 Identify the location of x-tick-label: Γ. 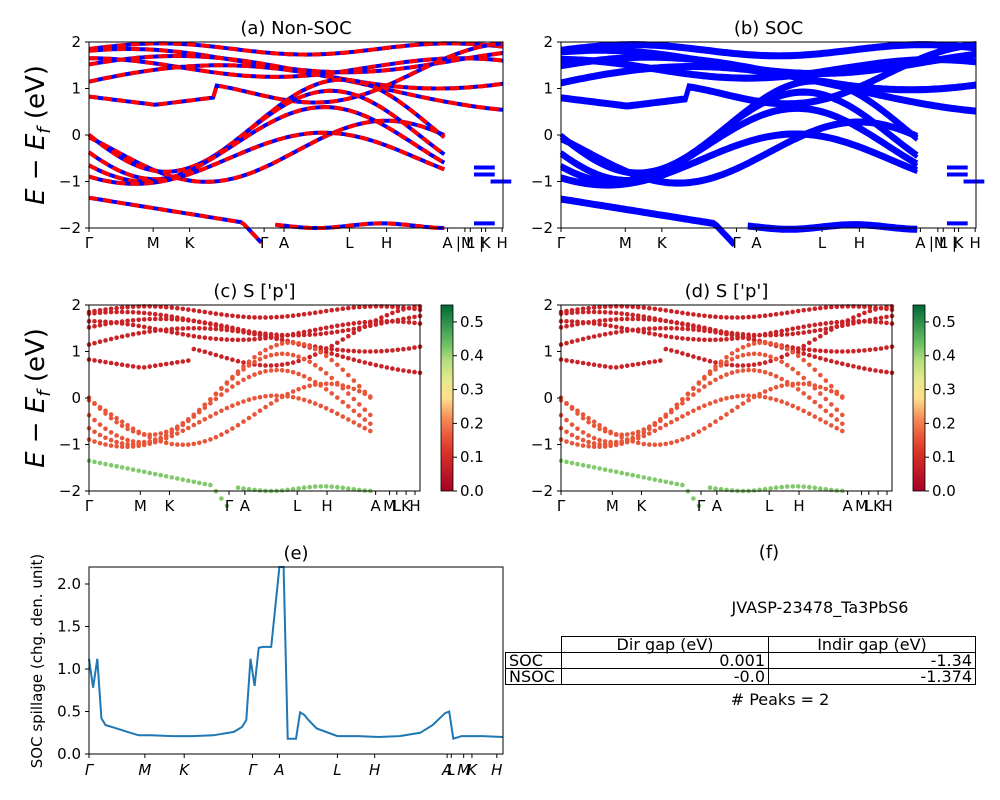
(701, 506).